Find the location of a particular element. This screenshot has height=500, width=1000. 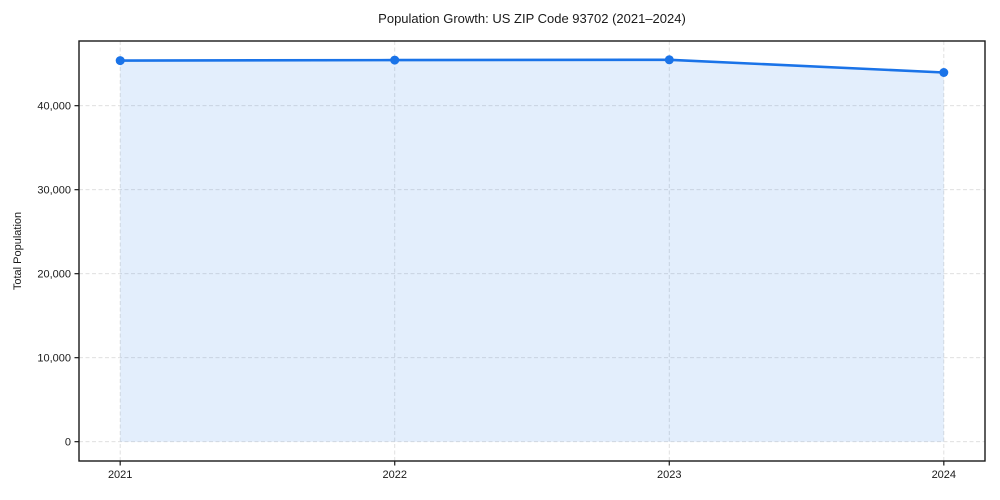

y-tick-label: 20,000 is located at coordinates (54, 274).